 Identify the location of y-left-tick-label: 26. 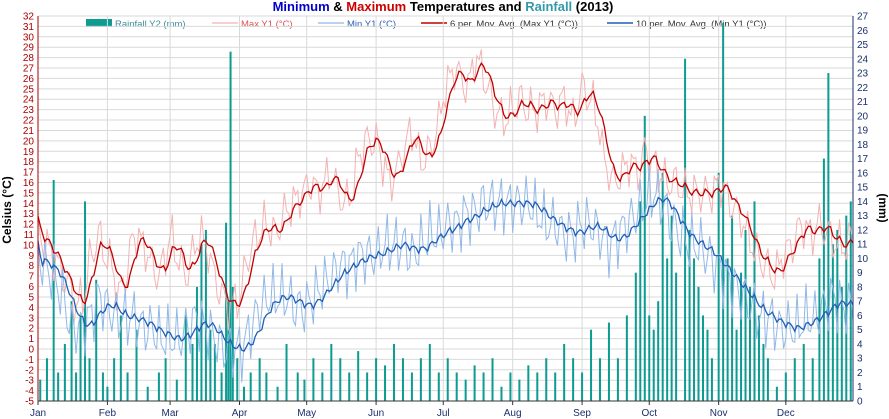
(29, 79).